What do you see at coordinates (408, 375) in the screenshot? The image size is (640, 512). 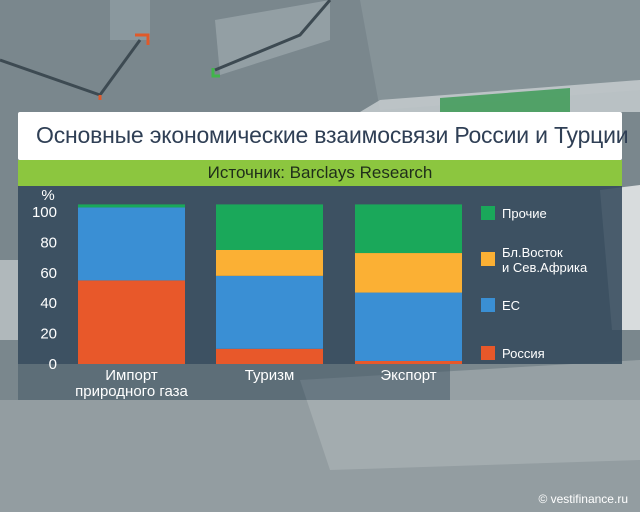 I see `x-category-label: Экспорт` at bounding box center [408, 375].